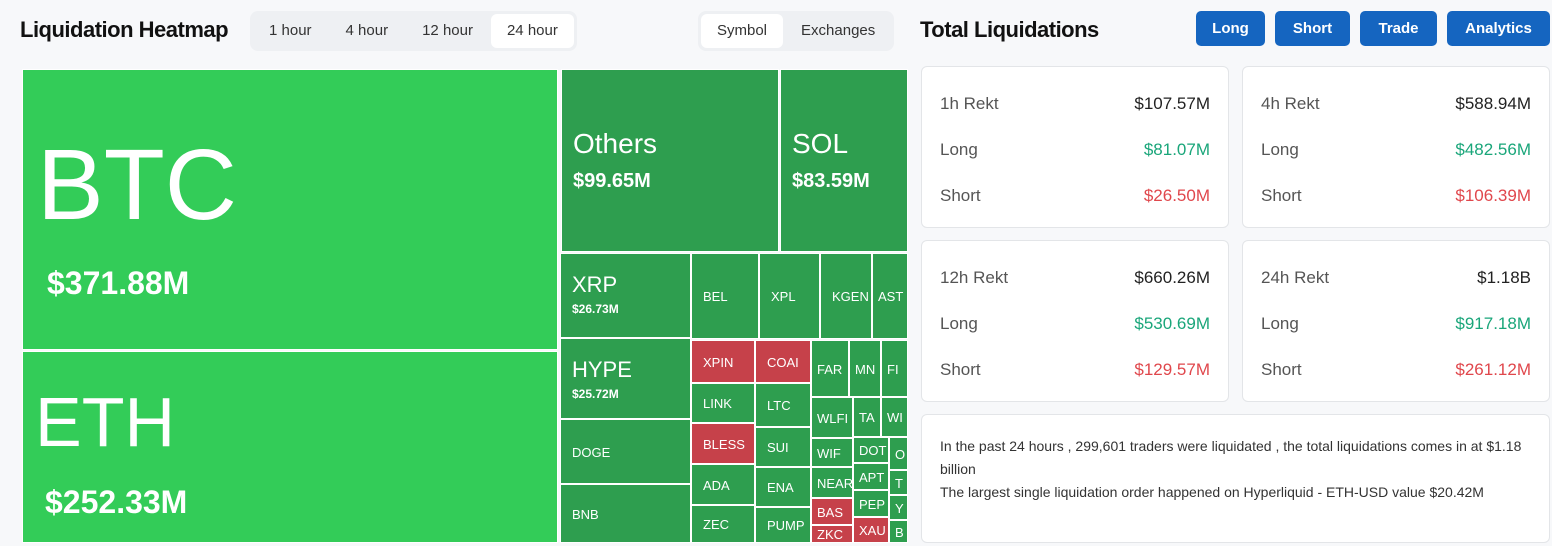 The image size is (1552, 546). Describe the element at coordinates (832, 511) in the screenshot. I see `treemap-cell-bas: BAS` at that location.